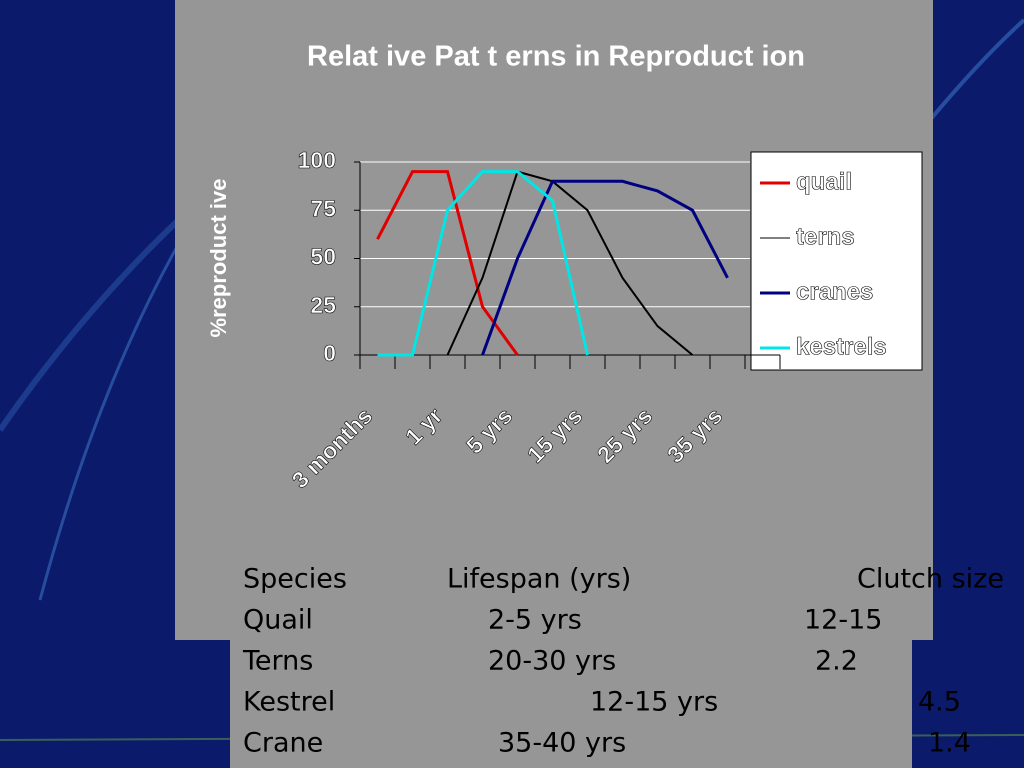 The width and height of the screenshot is (1024, 768). I want to click on table-cell: 2-5 yrs, so click(535, 620).